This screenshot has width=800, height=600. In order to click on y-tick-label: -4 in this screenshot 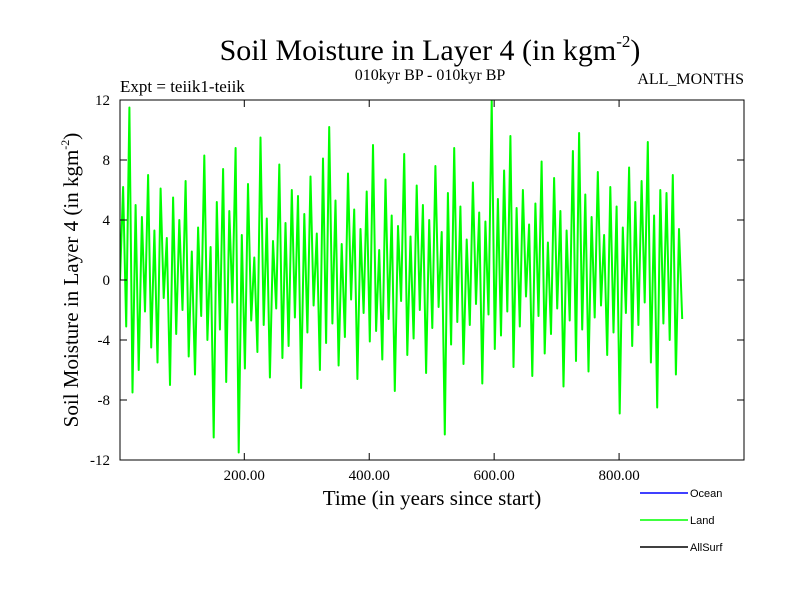, I will do `click(104, 341)`.